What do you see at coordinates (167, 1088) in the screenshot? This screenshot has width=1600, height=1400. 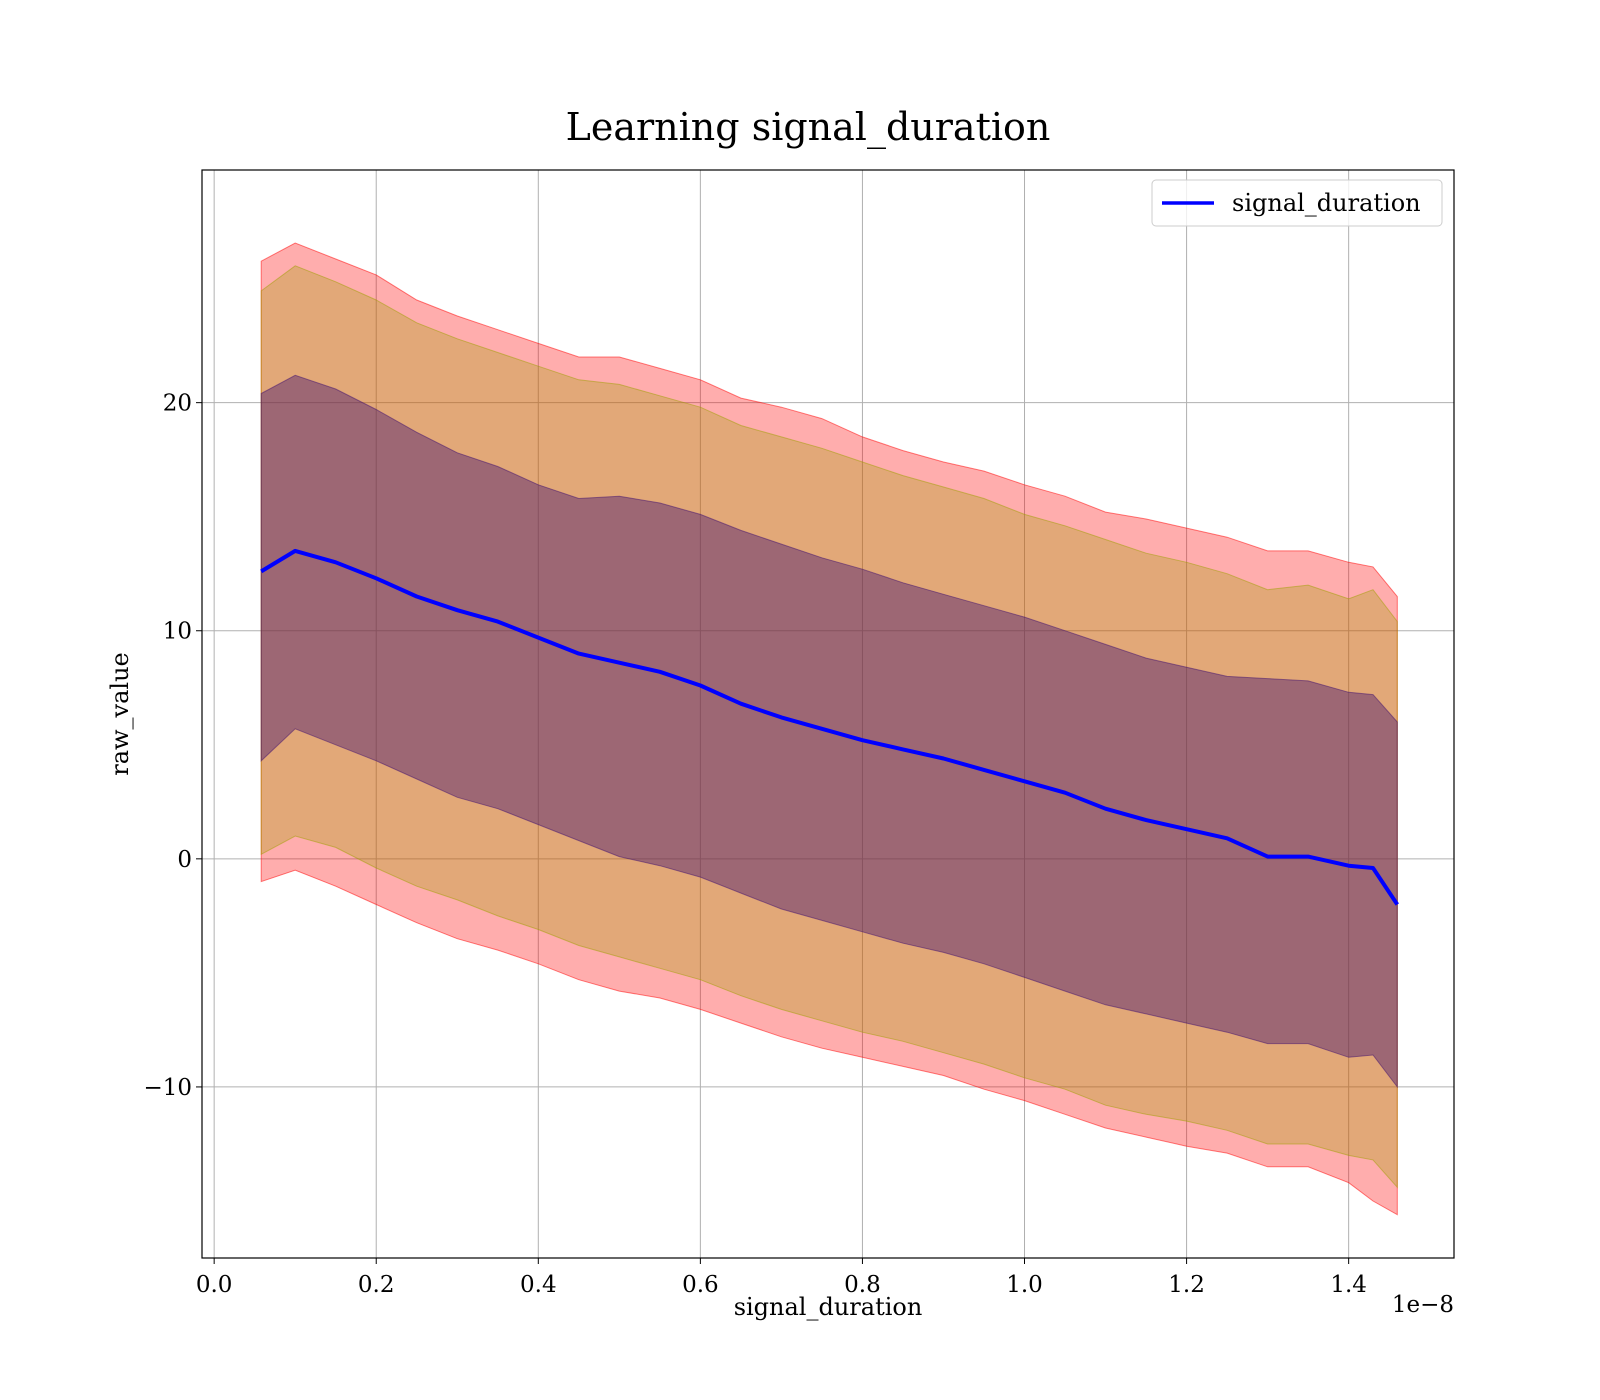 I see `y-tick-label: −10` at bounding box center [167, 1088].